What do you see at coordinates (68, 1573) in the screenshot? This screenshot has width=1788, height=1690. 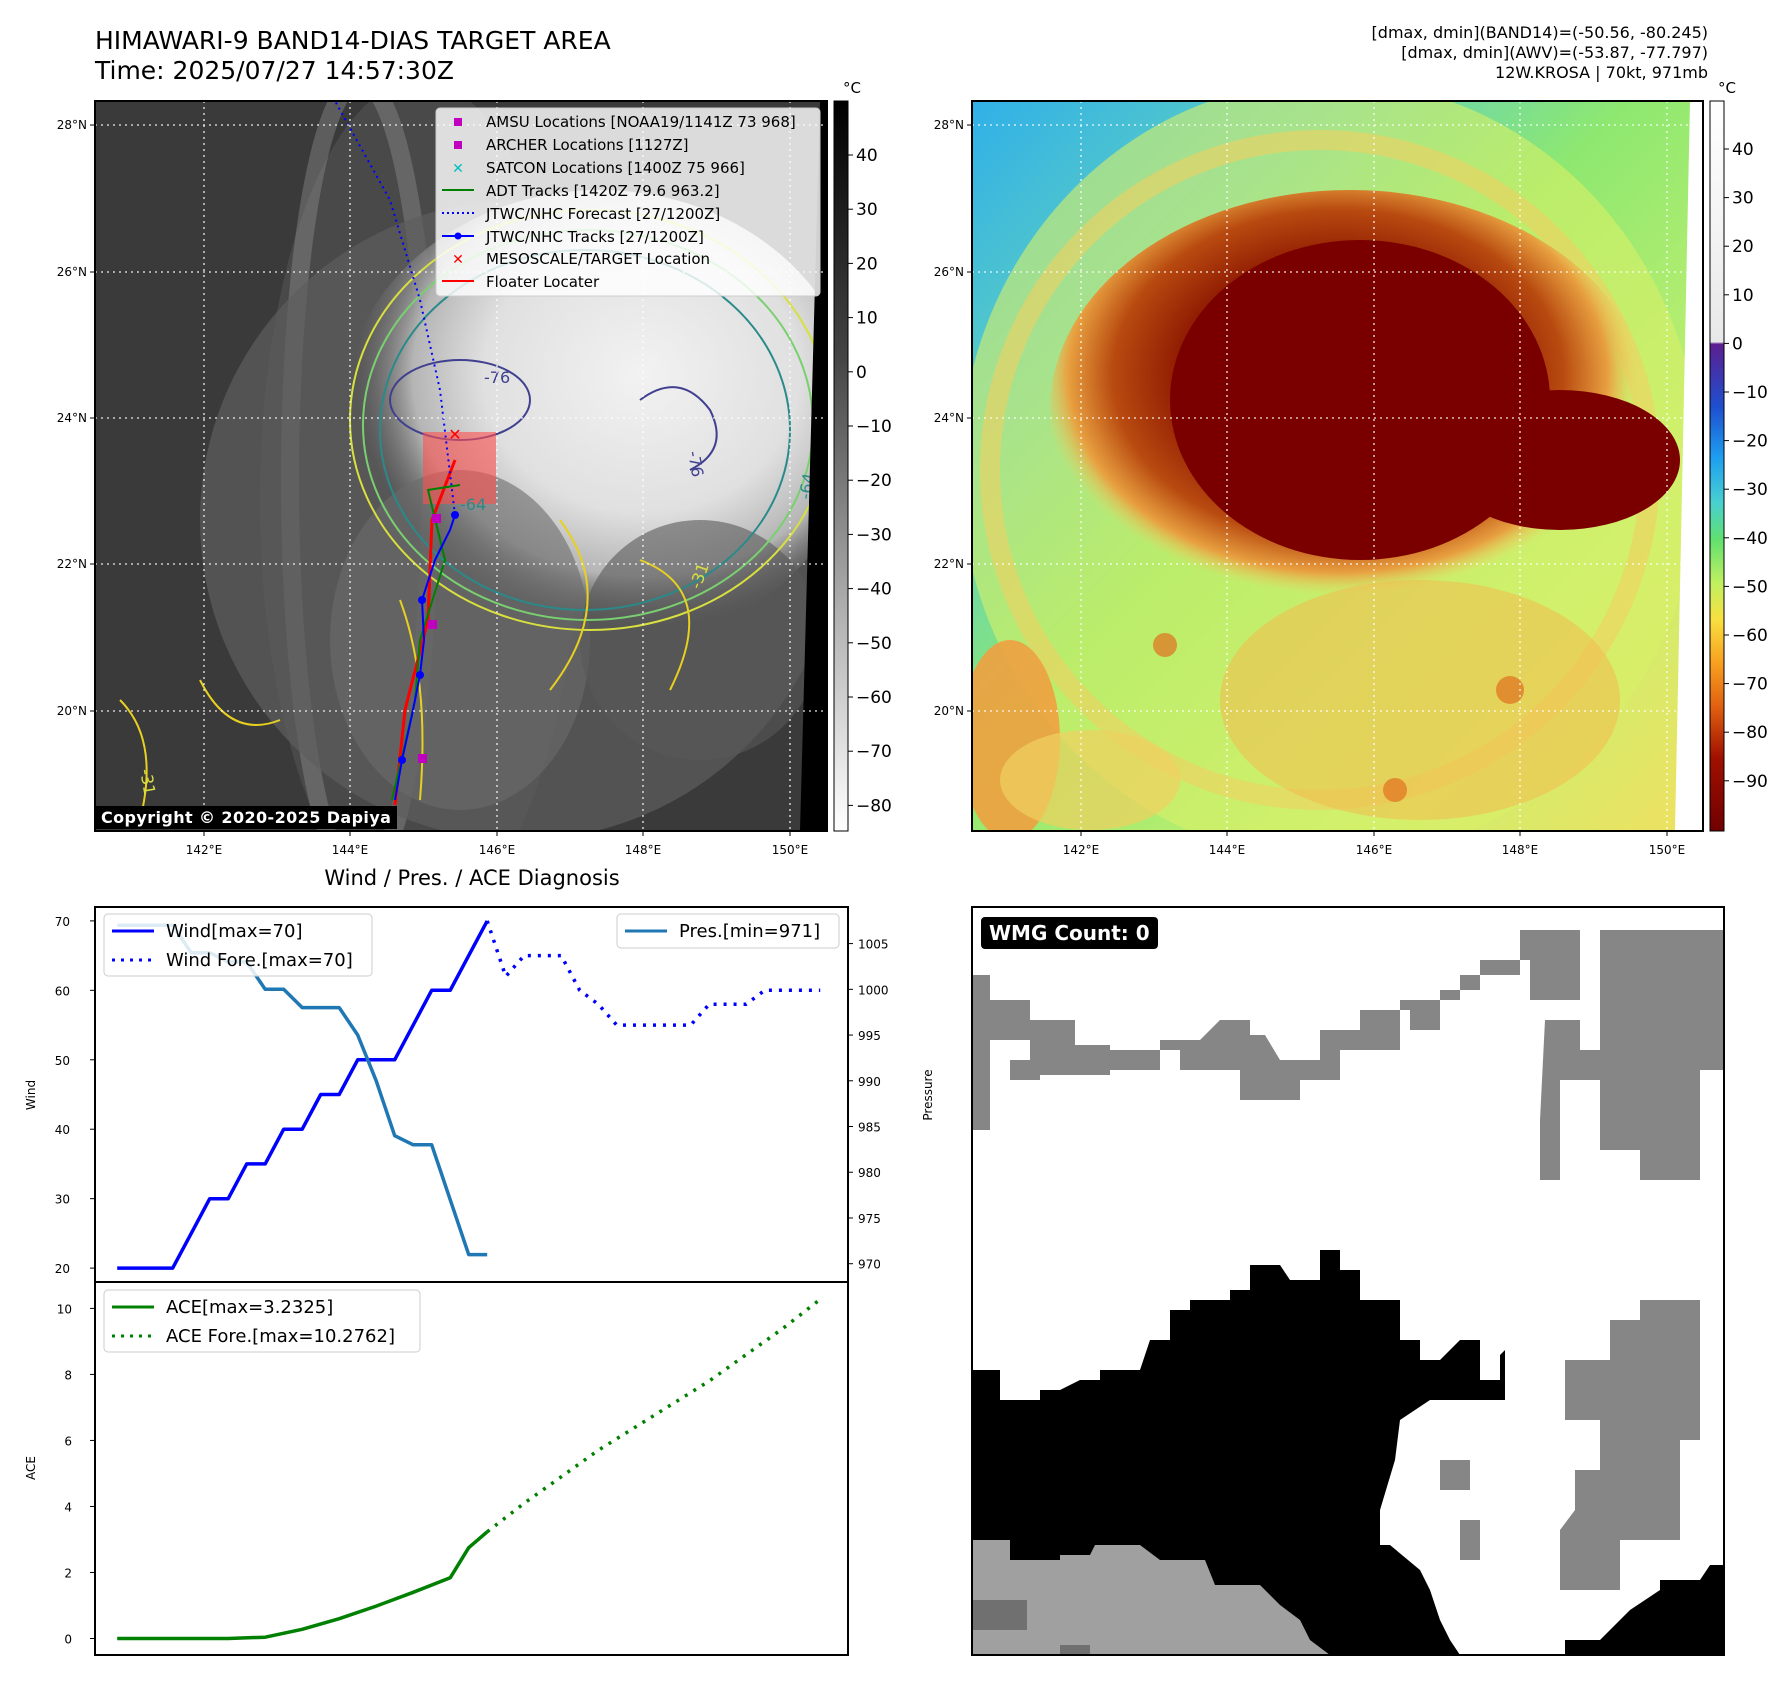 I see `y-tick-label: 2` at bounding box center [68, 1573].